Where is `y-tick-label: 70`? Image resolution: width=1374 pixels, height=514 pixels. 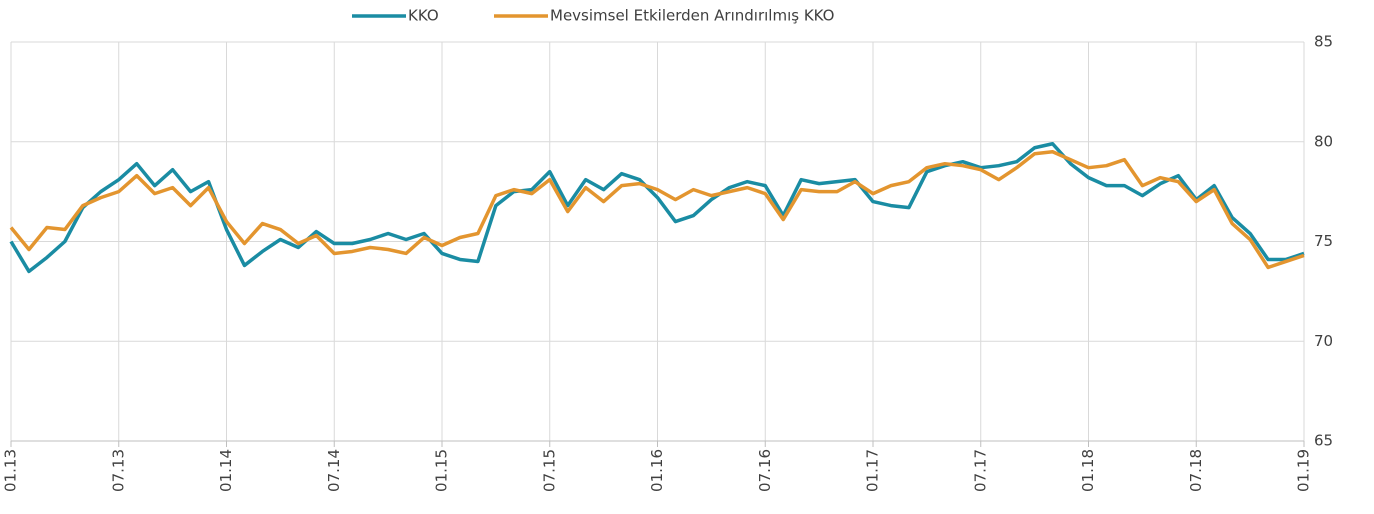 y-tick-label: 70 is located at coordinates (1323, 341).